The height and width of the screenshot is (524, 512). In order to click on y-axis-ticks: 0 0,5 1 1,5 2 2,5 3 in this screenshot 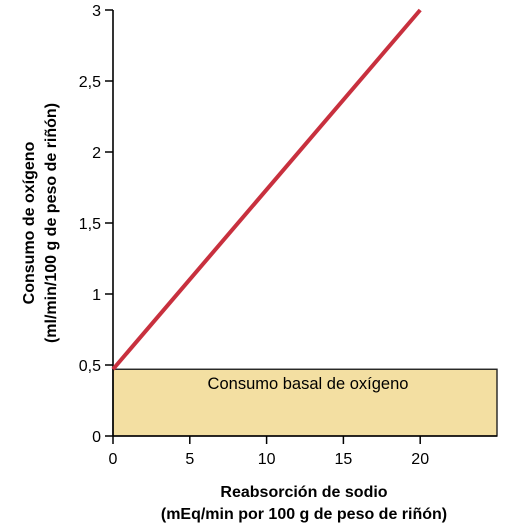, I will do `click(96, 224)`.